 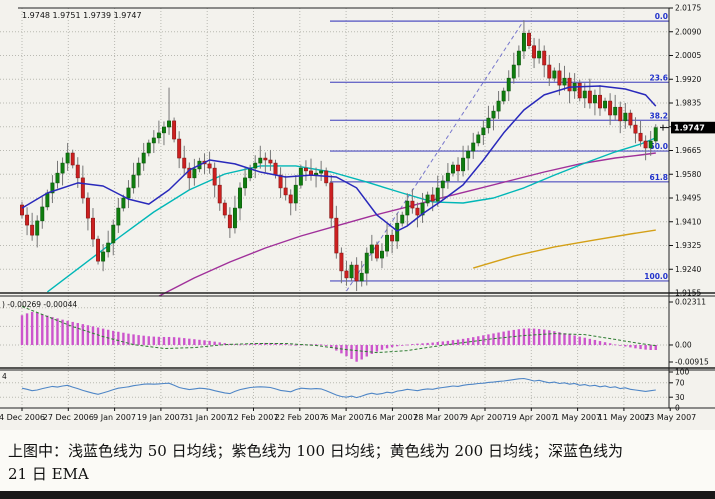 I want to click on current-price-text: 1.9747, so click(x=689, y=128).